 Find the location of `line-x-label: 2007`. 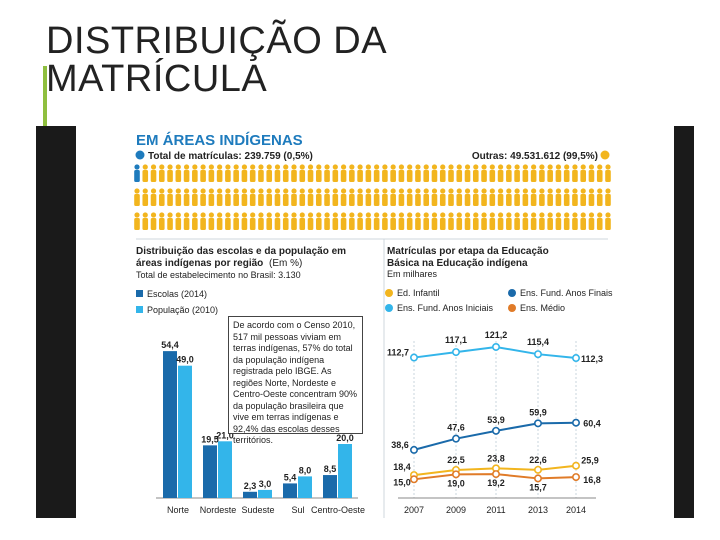

line-x-label: 2007 is located at coordinates (414, 510).